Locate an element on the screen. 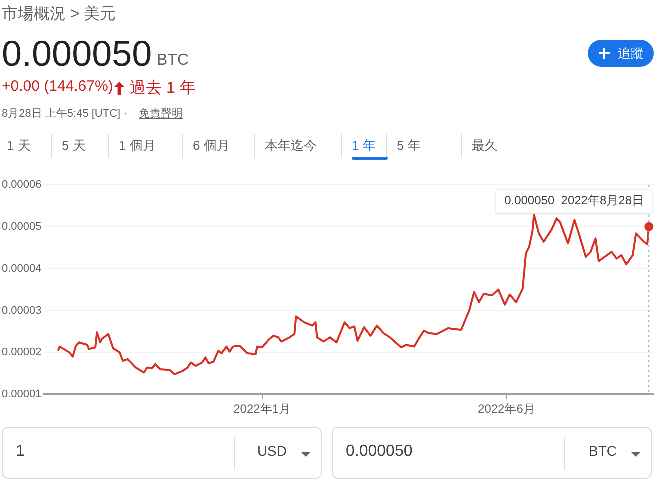  y-tick-label: 0.00003 is located at coordinates (22, 310).